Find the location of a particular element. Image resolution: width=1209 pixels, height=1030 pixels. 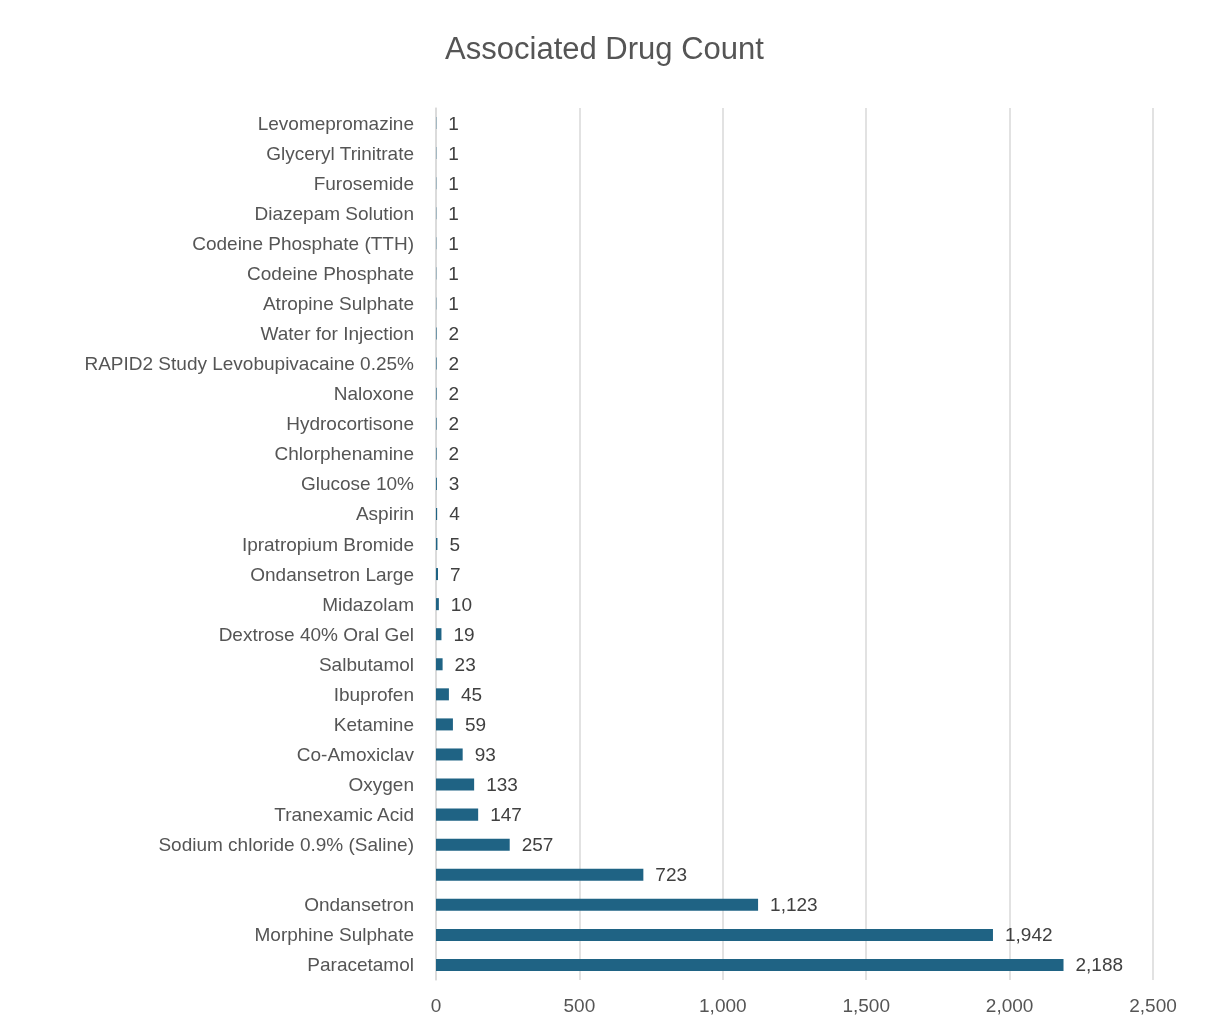

data-label: 5 is located at coordinates (455, 544).